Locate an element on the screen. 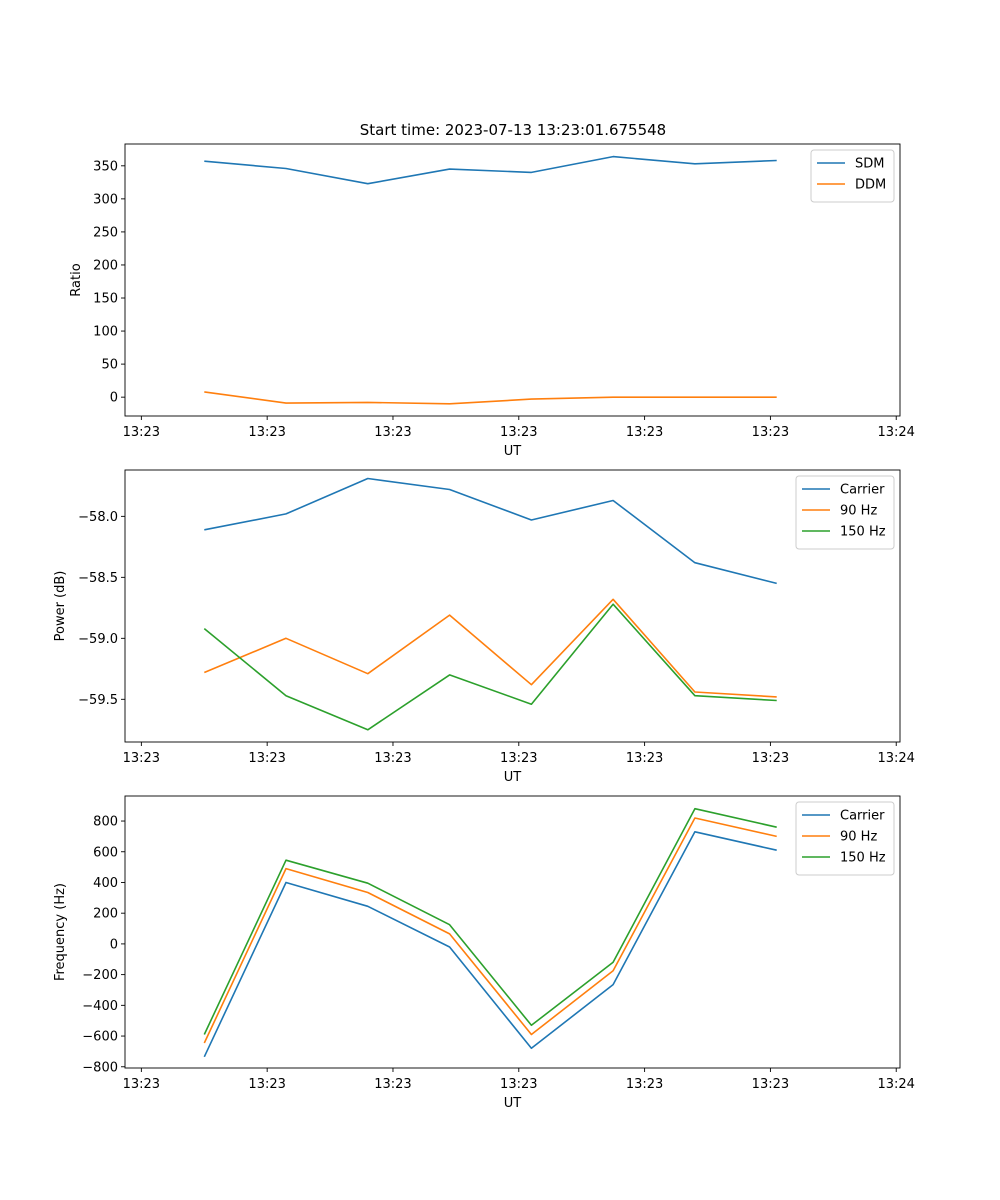 The height and width of the screenshot is (1200, 1000). ratio-y-tick-label: 350 is located at coordinates (105, 166).